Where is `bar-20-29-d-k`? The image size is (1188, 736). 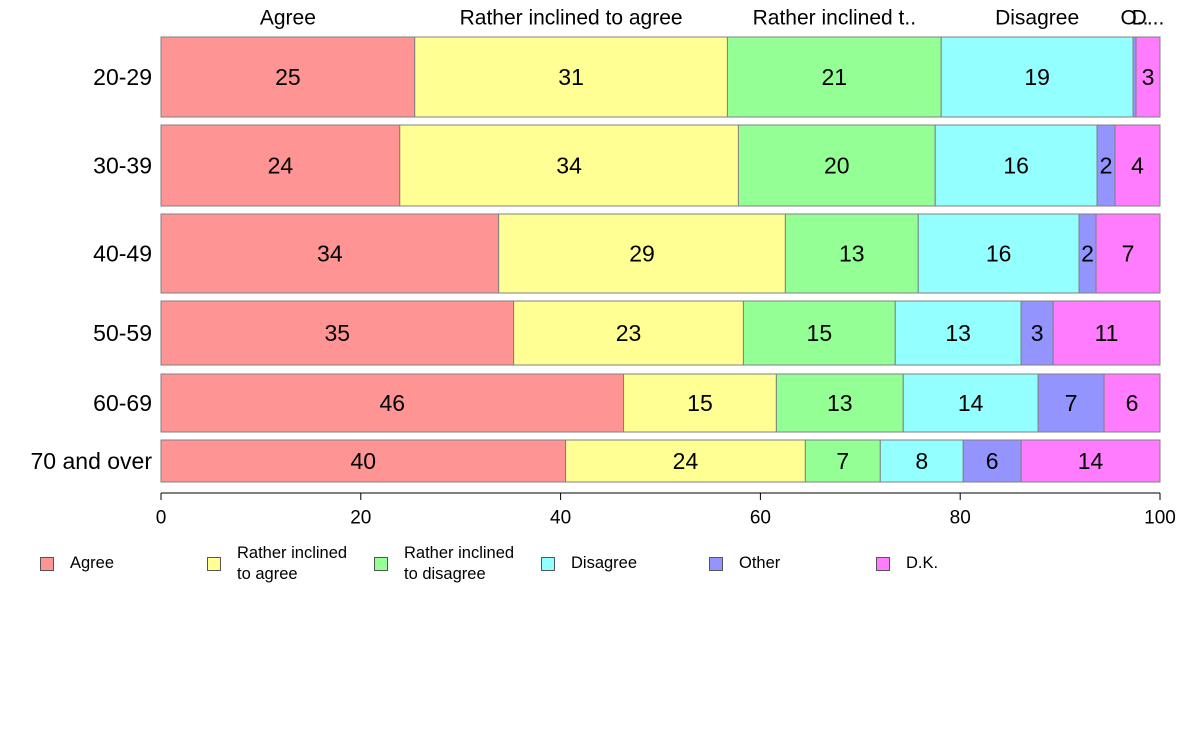
bar-20-29-d-k is located at coordinates (1148, 77).